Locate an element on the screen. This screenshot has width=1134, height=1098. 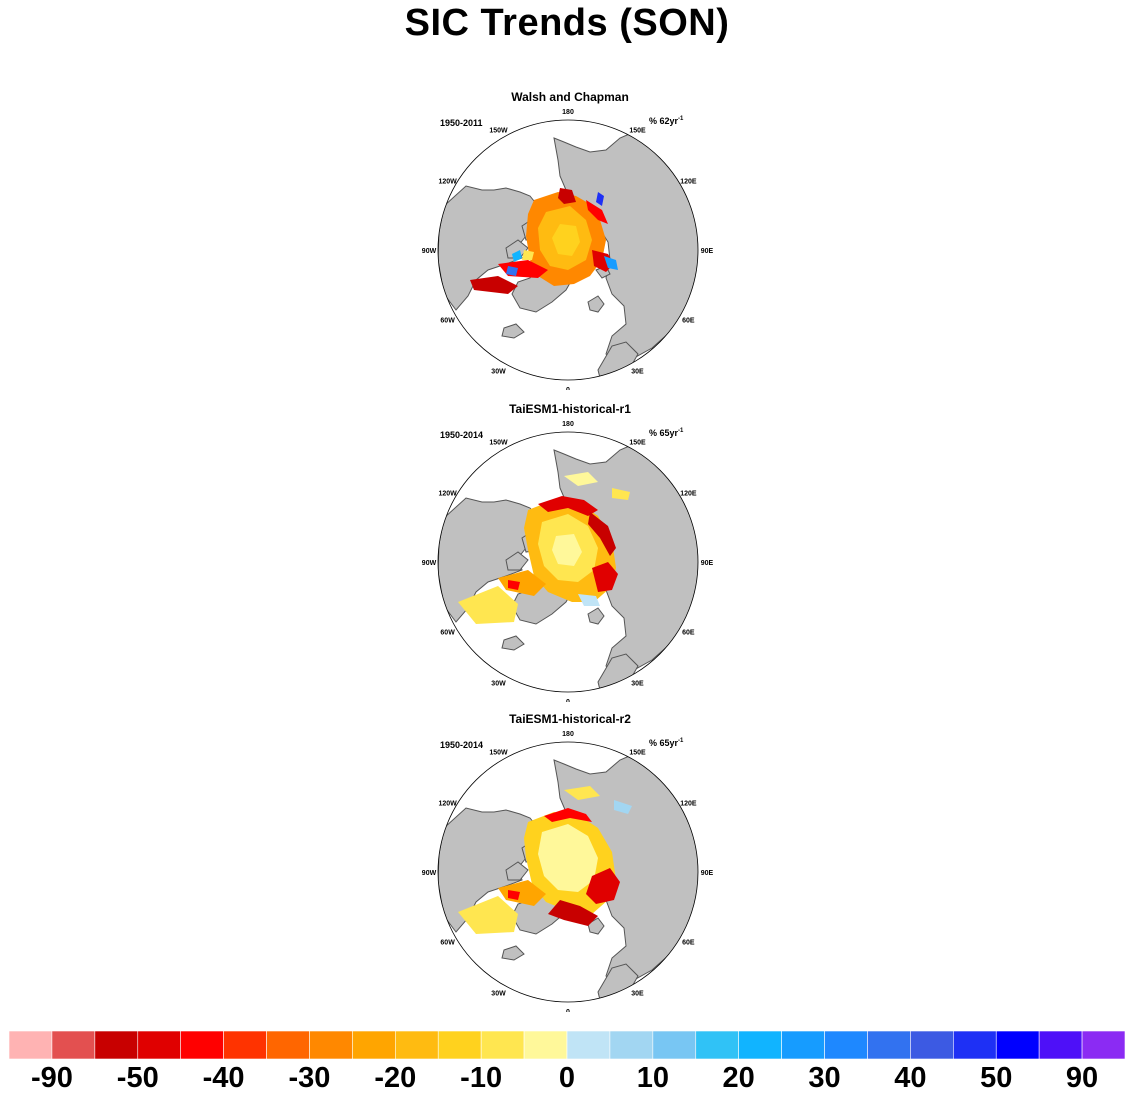
colorbar-tick-label: -30 is located at coordinates (309, 1078).